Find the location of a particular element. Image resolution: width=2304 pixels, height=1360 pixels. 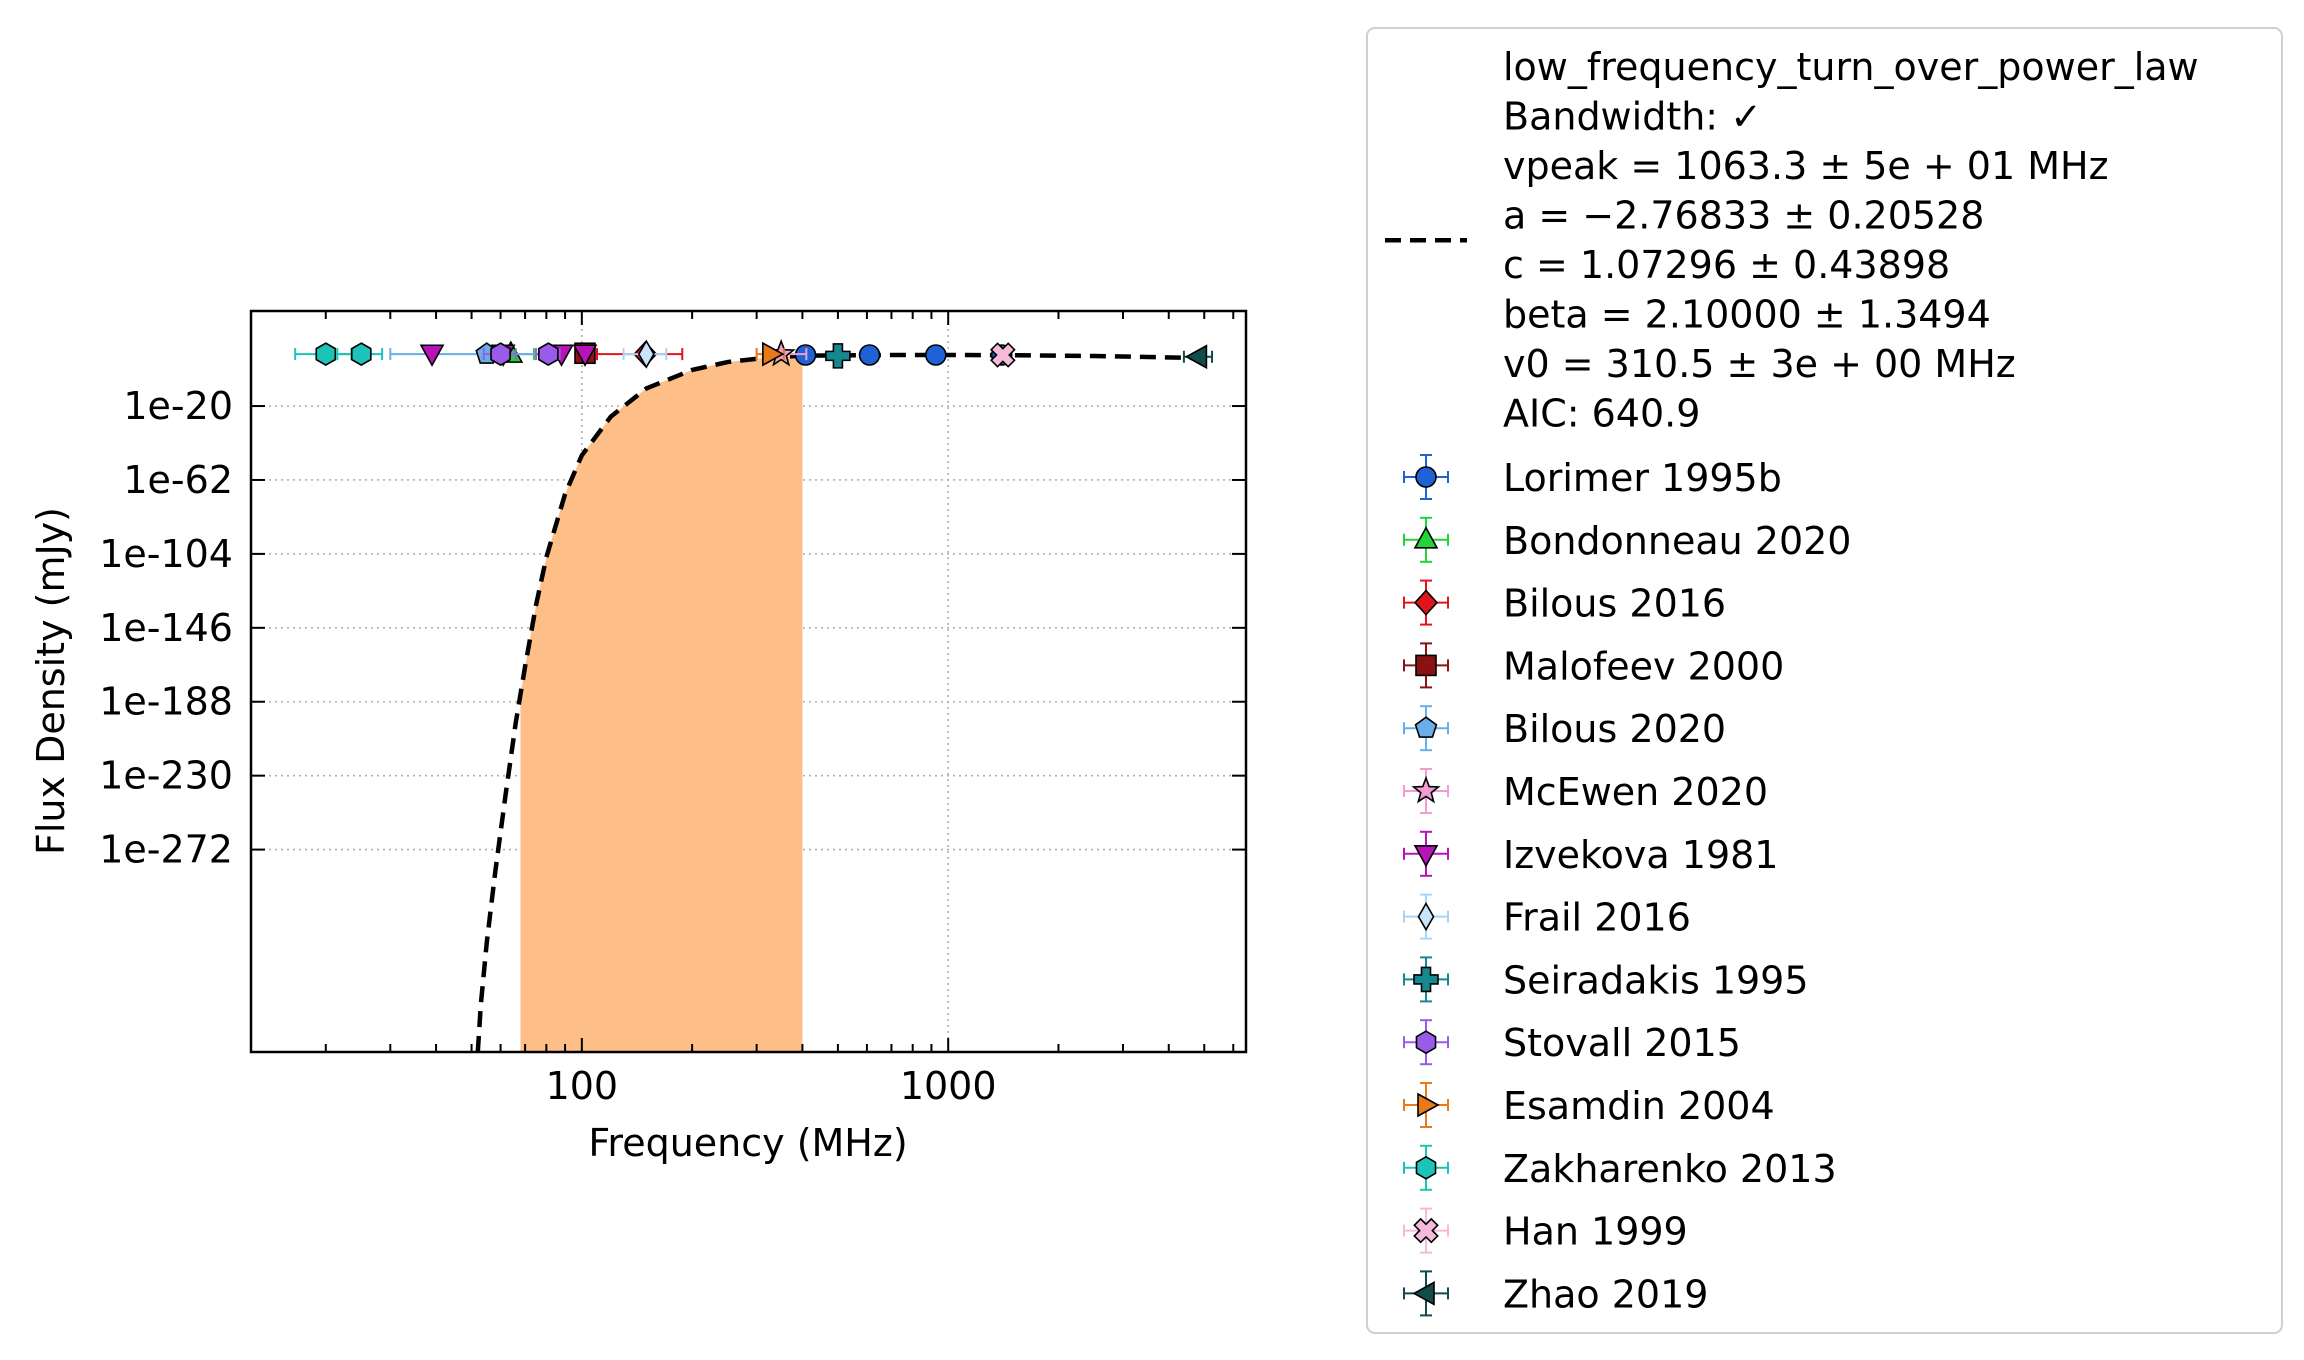

legend-item-label: Izvekova 1981 is located at coordinates (1640, 855).